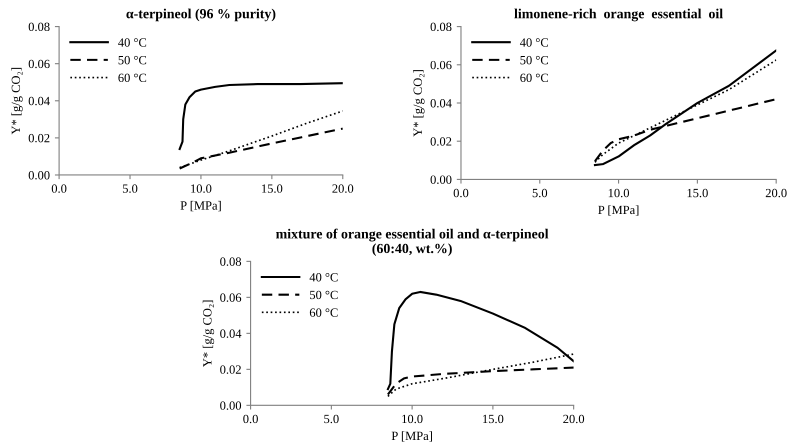  What do you see at coordinates (201, 15) in the screenshot?
I see `chart-title: α-terpineol (96 % purity)` at bounding box center [201, 15].